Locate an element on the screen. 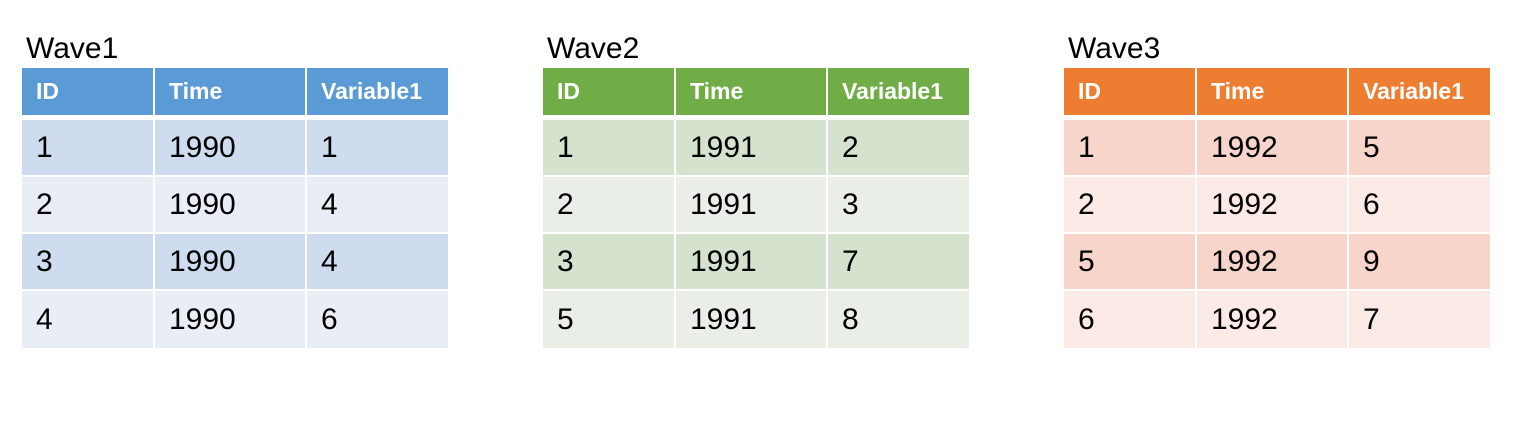 The image size is (1520, 426). cell-id: 4 is located at coordinates (88, 319).